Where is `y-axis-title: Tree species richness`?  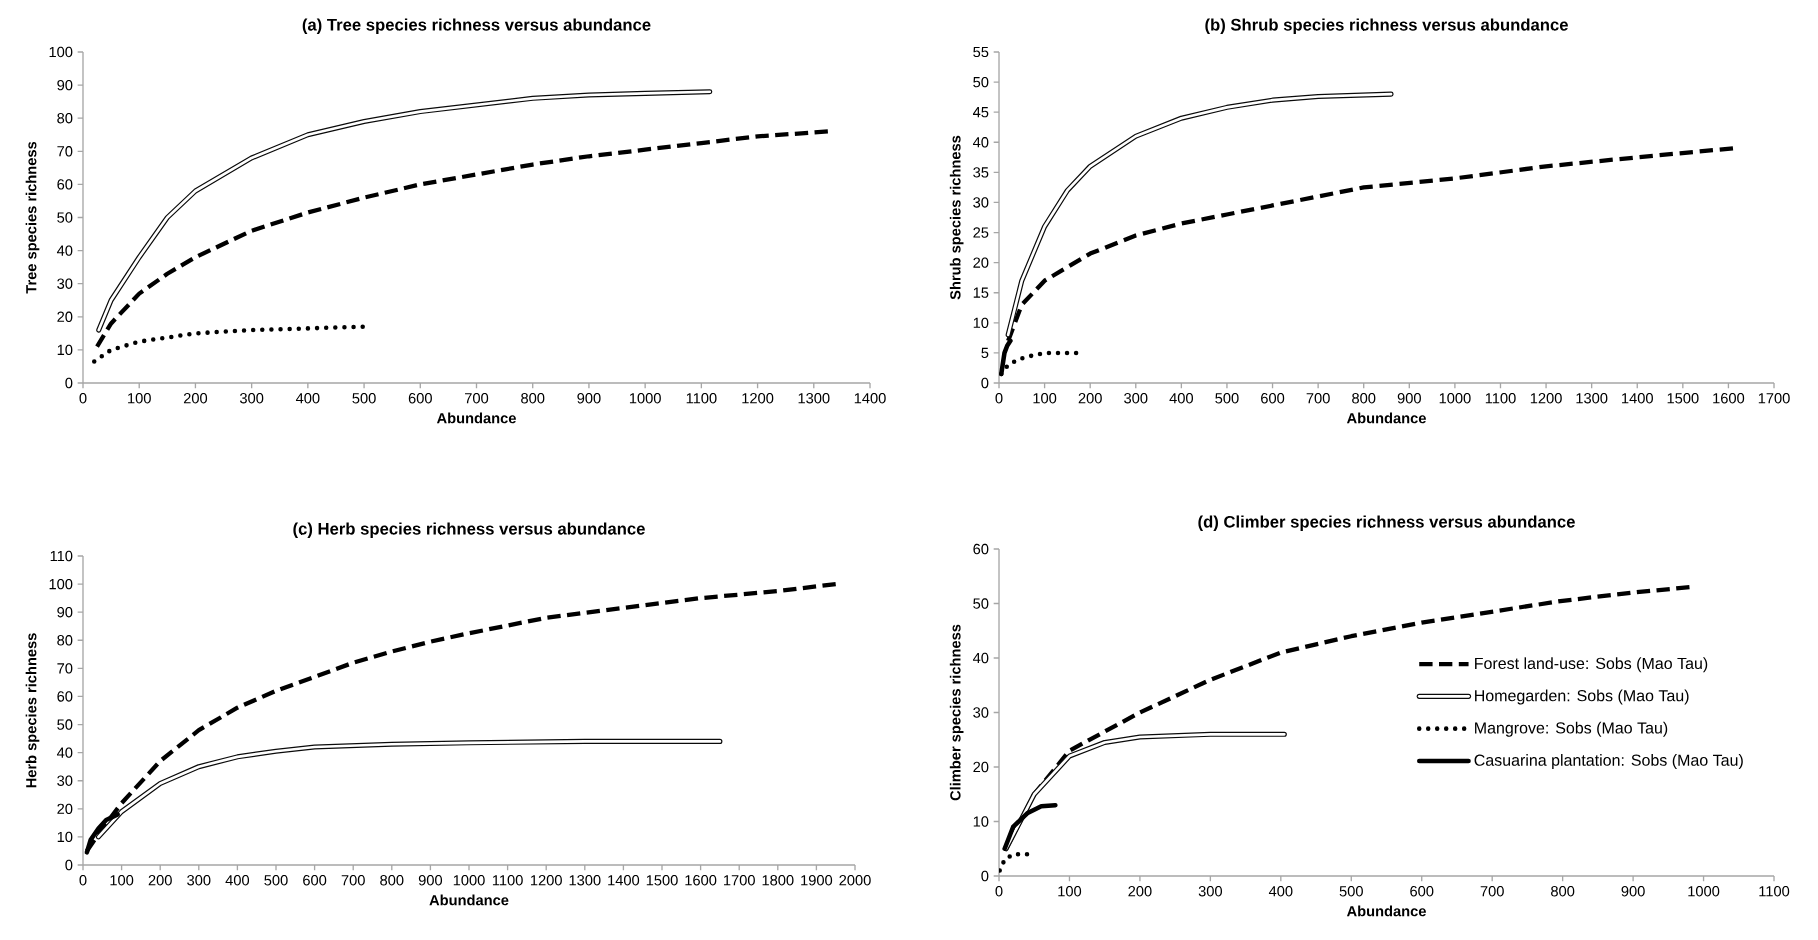 y-axis-title: Tree species richness is located at coordinates (32, 217).